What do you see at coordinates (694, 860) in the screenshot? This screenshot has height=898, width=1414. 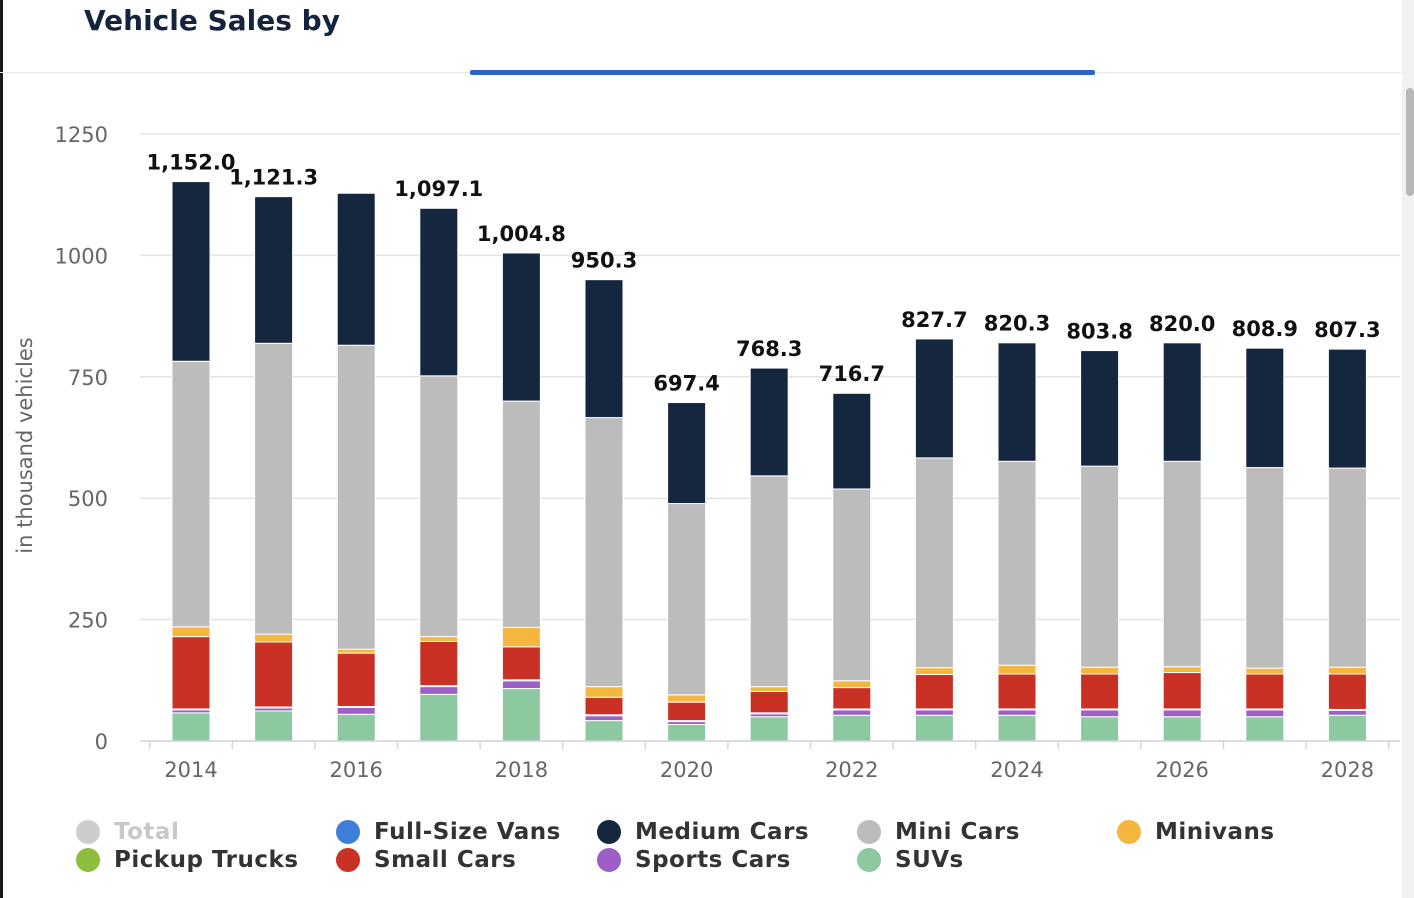 I see `legend-item-sports-cars: Sports Cars` at bounding box center [694, 860].